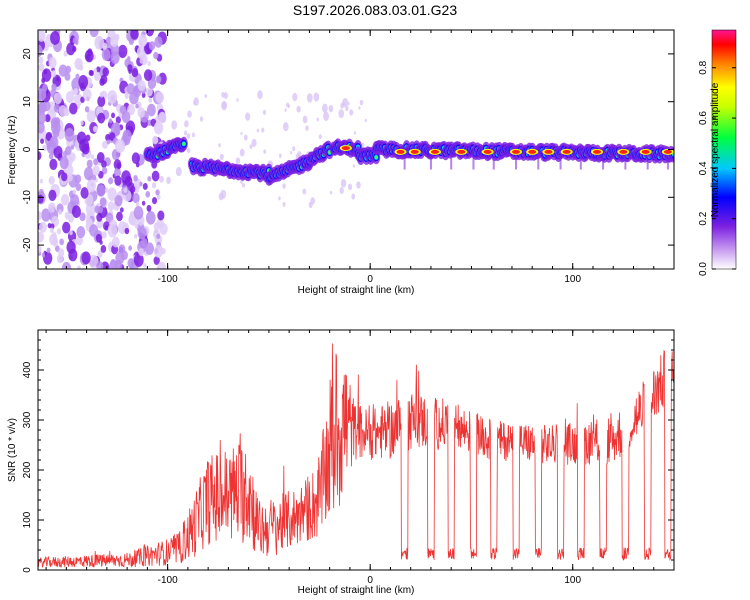 This screenshot has height=600, width=750. Describe the element at coordinates (27, 369) in the screenshot. I see `y-tick-label: 400` at that location.